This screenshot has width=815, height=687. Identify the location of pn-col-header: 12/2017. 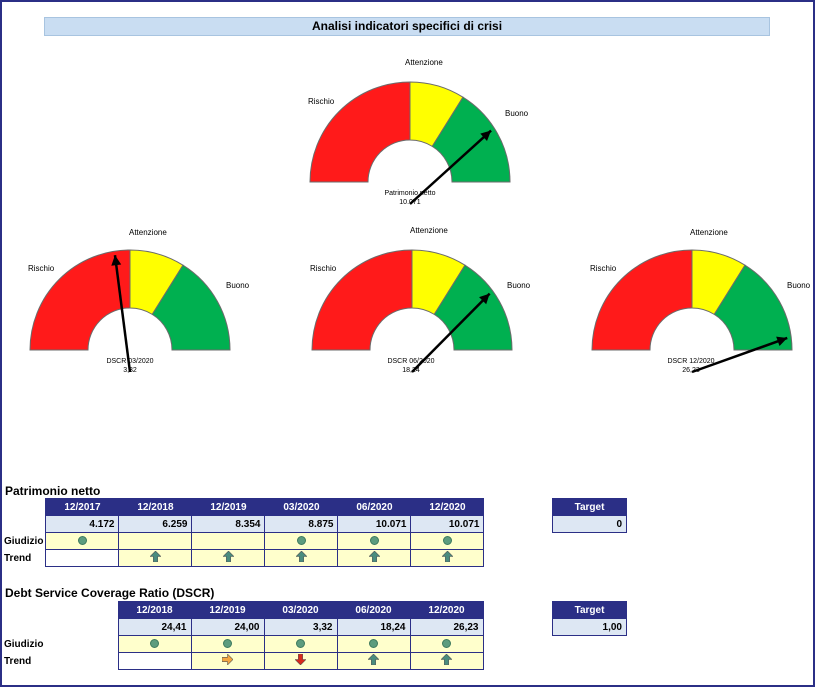
(82, 507).